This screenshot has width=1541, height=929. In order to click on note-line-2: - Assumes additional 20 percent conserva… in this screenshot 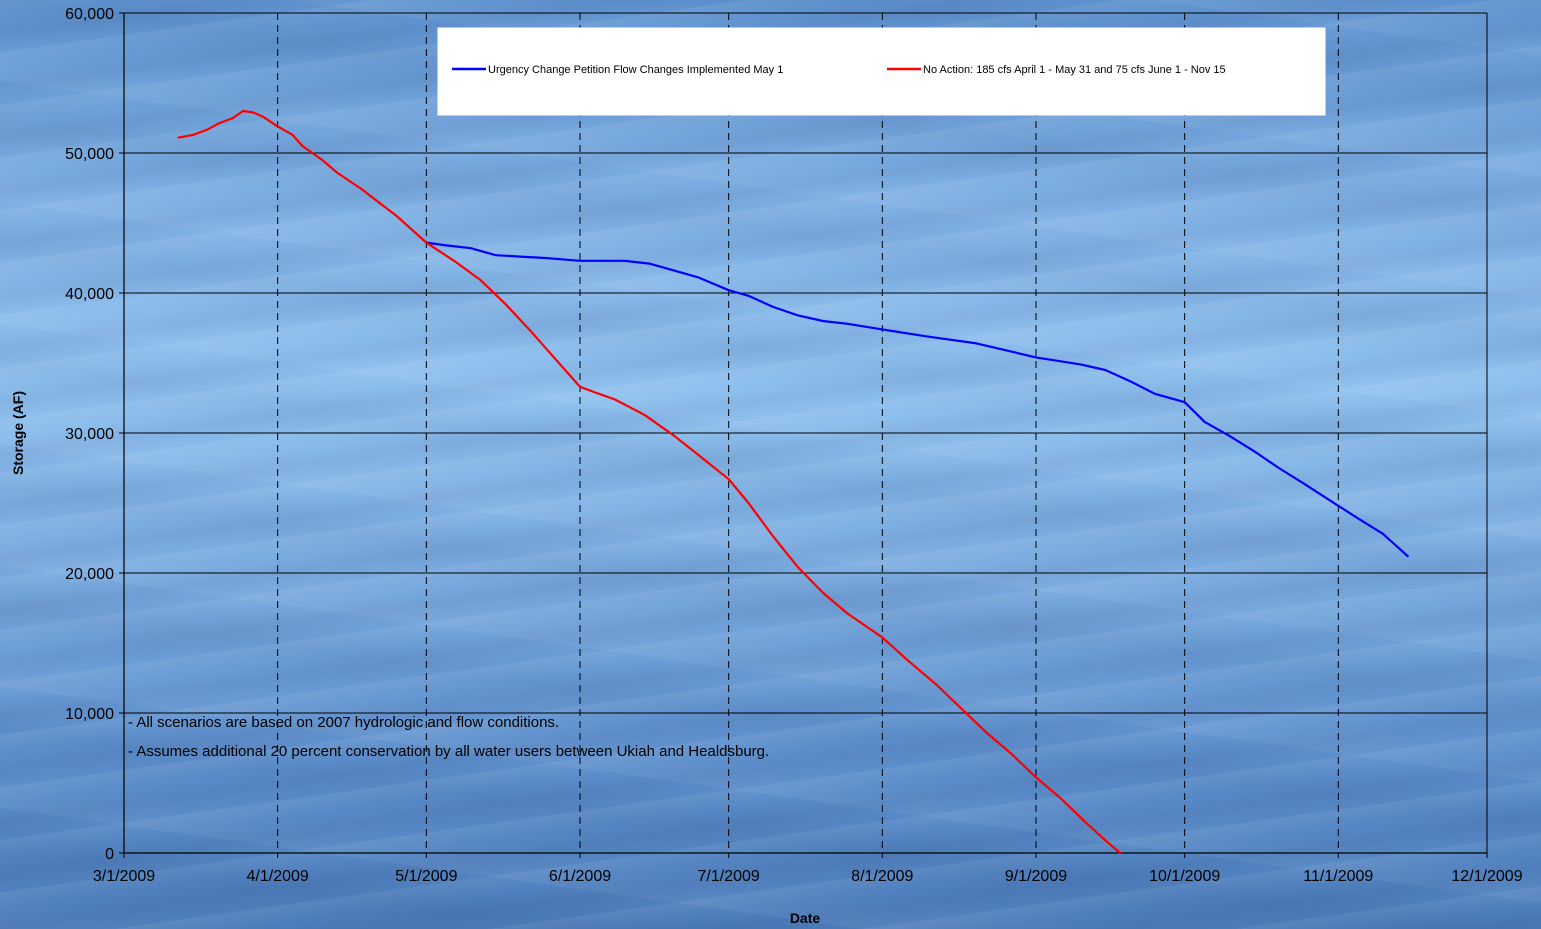, I will do `click(448, 751)`.